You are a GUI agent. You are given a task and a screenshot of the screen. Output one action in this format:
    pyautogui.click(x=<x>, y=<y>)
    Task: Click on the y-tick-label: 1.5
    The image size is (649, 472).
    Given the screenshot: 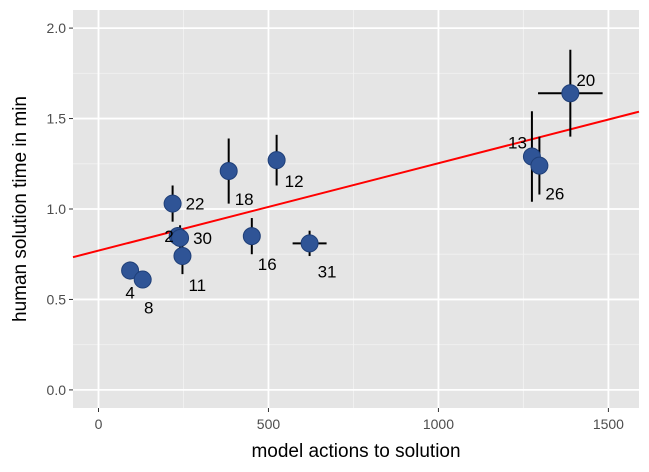 What is the action you would take?
    pyautogui.click(x=57, y=119)
    